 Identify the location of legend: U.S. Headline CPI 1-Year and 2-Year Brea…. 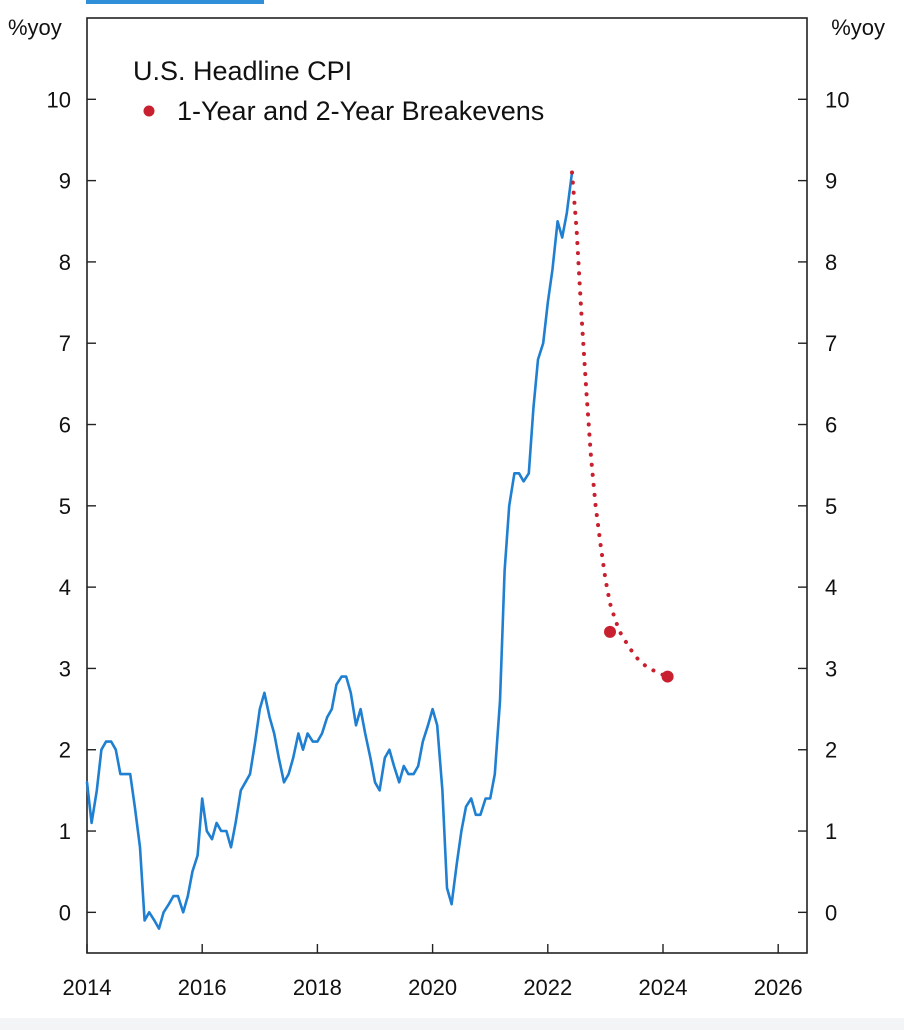
(338, 91).